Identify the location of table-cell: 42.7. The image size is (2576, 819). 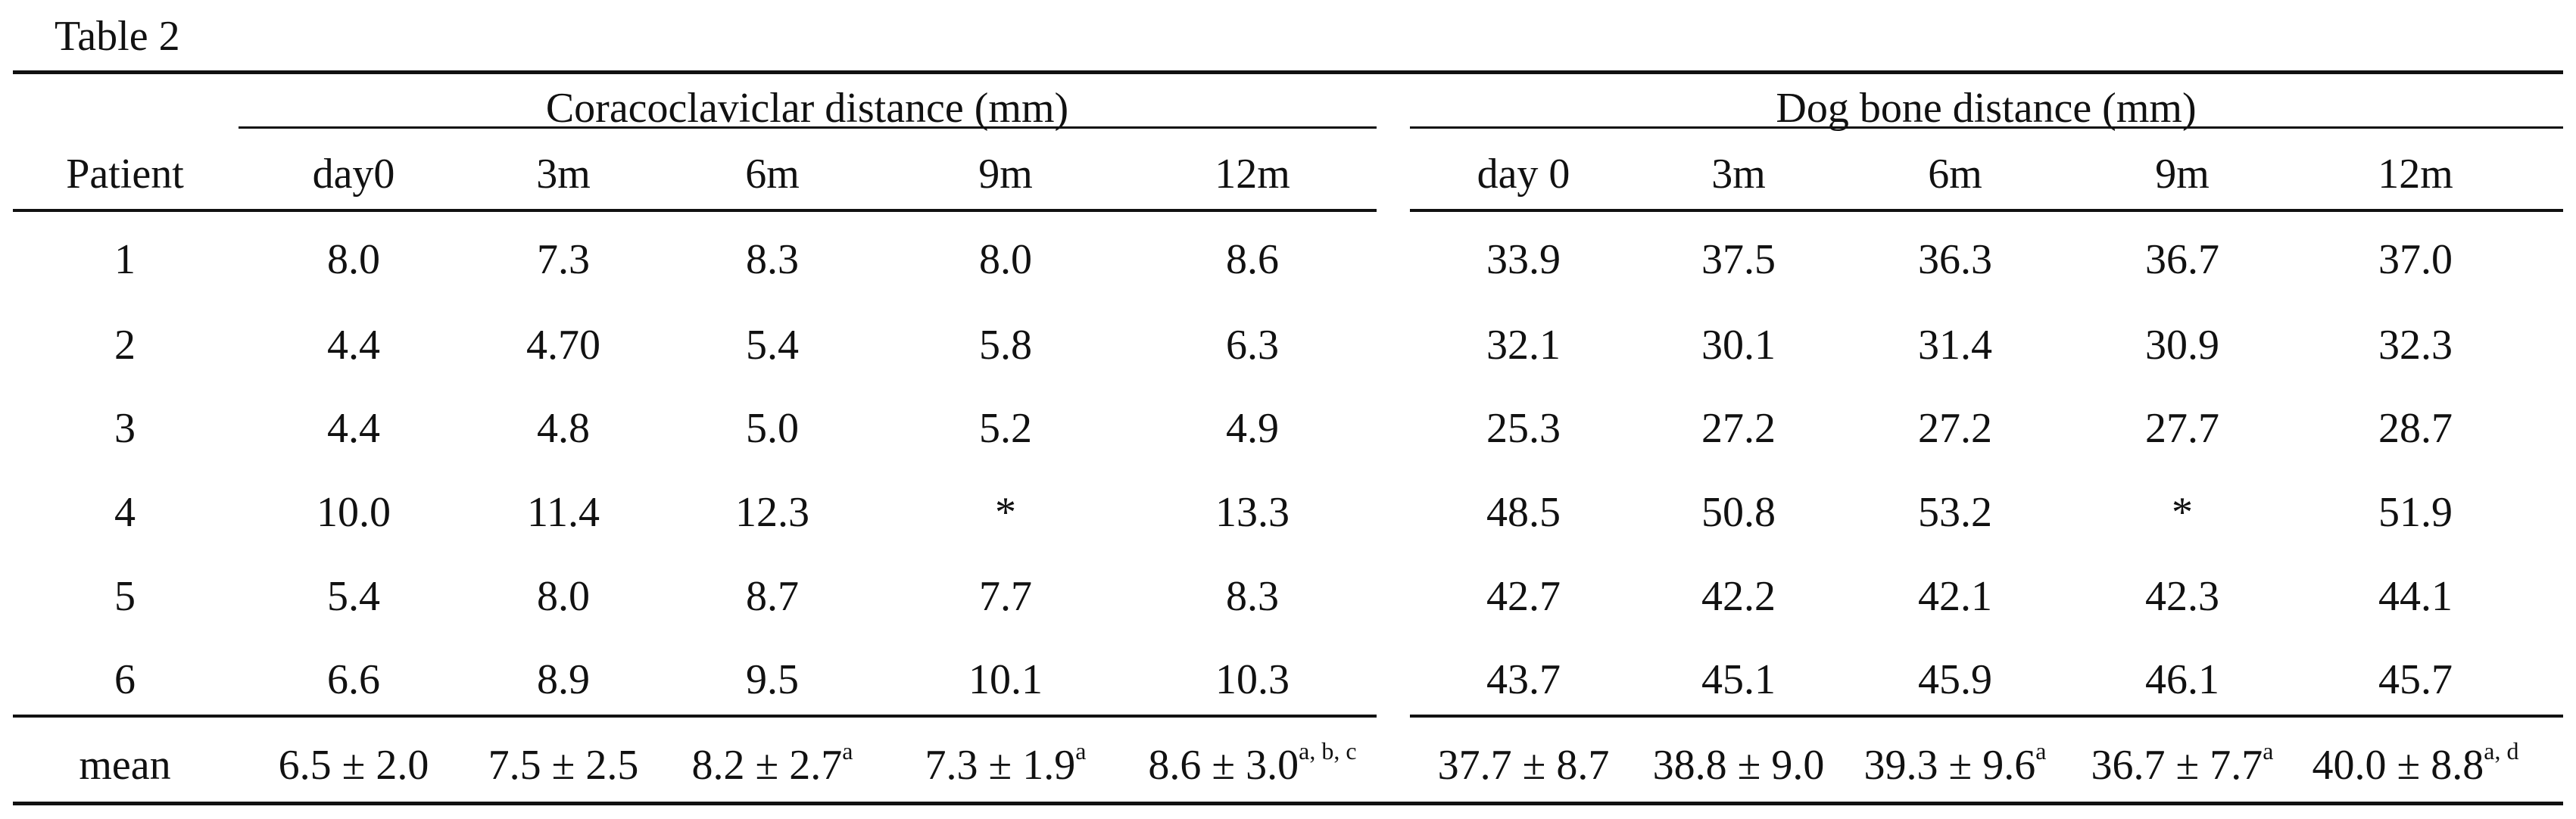
(1523, 596).